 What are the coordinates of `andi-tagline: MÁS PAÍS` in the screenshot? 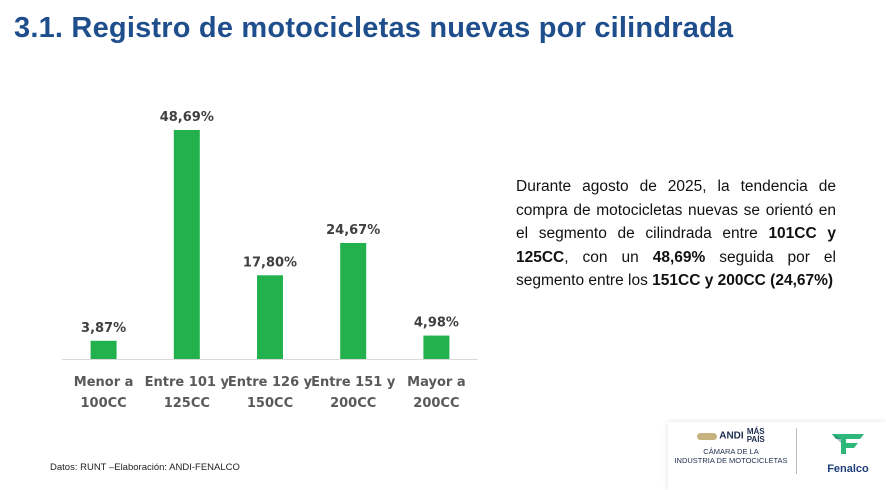 It's located at (756, 436).